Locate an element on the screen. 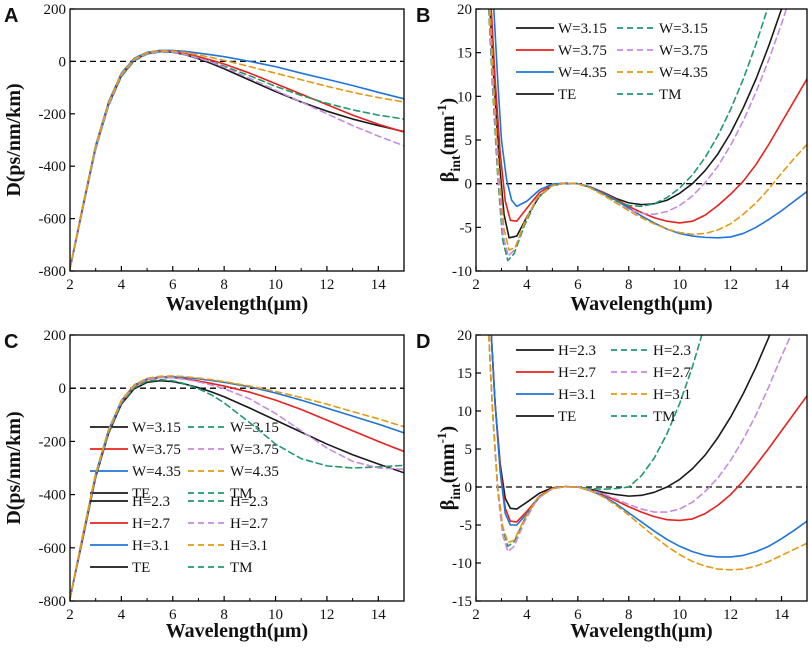 This screenshot has width=809, height=656. y-tick-label: -600 is located at coordinates (53, 549).